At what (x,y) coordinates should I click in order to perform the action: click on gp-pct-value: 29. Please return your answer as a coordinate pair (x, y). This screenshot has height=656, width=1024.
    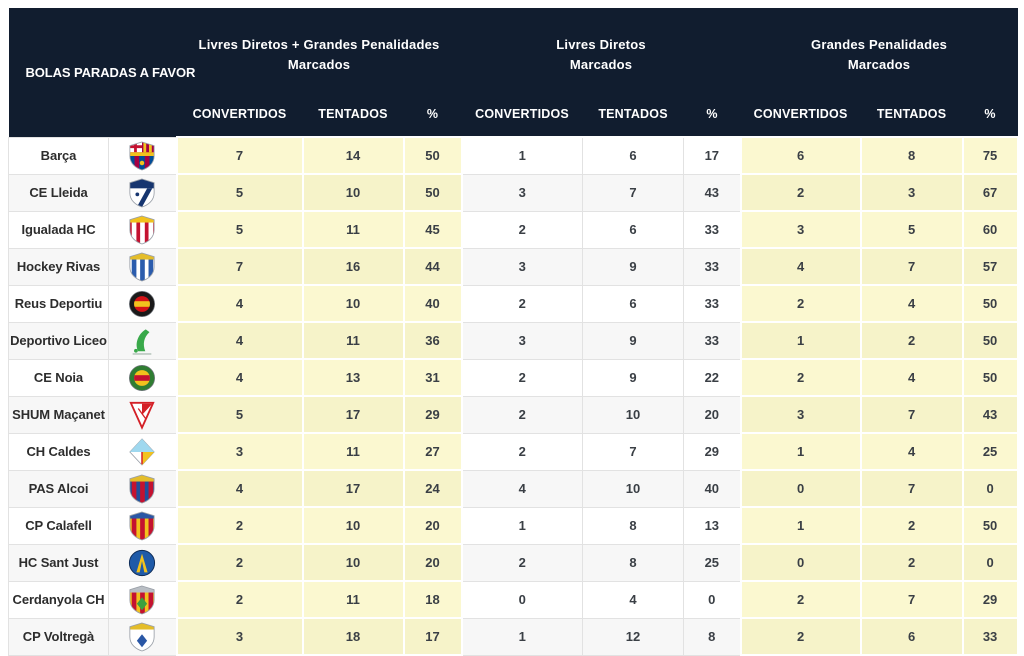
    Looking at the image, I should click on (990, 599).